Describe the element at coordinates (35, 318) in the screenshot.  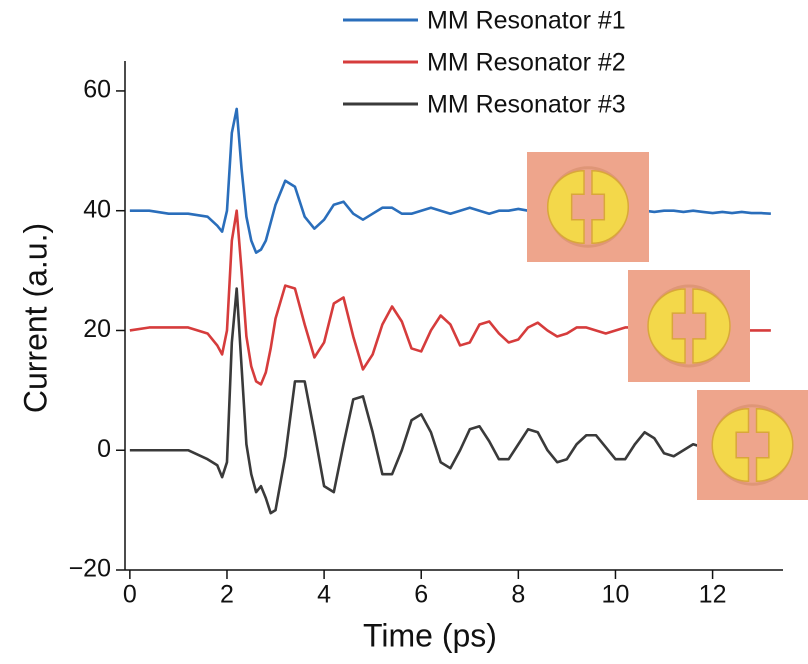
I see `y-axis-title: Current (a.u.)` at that location.